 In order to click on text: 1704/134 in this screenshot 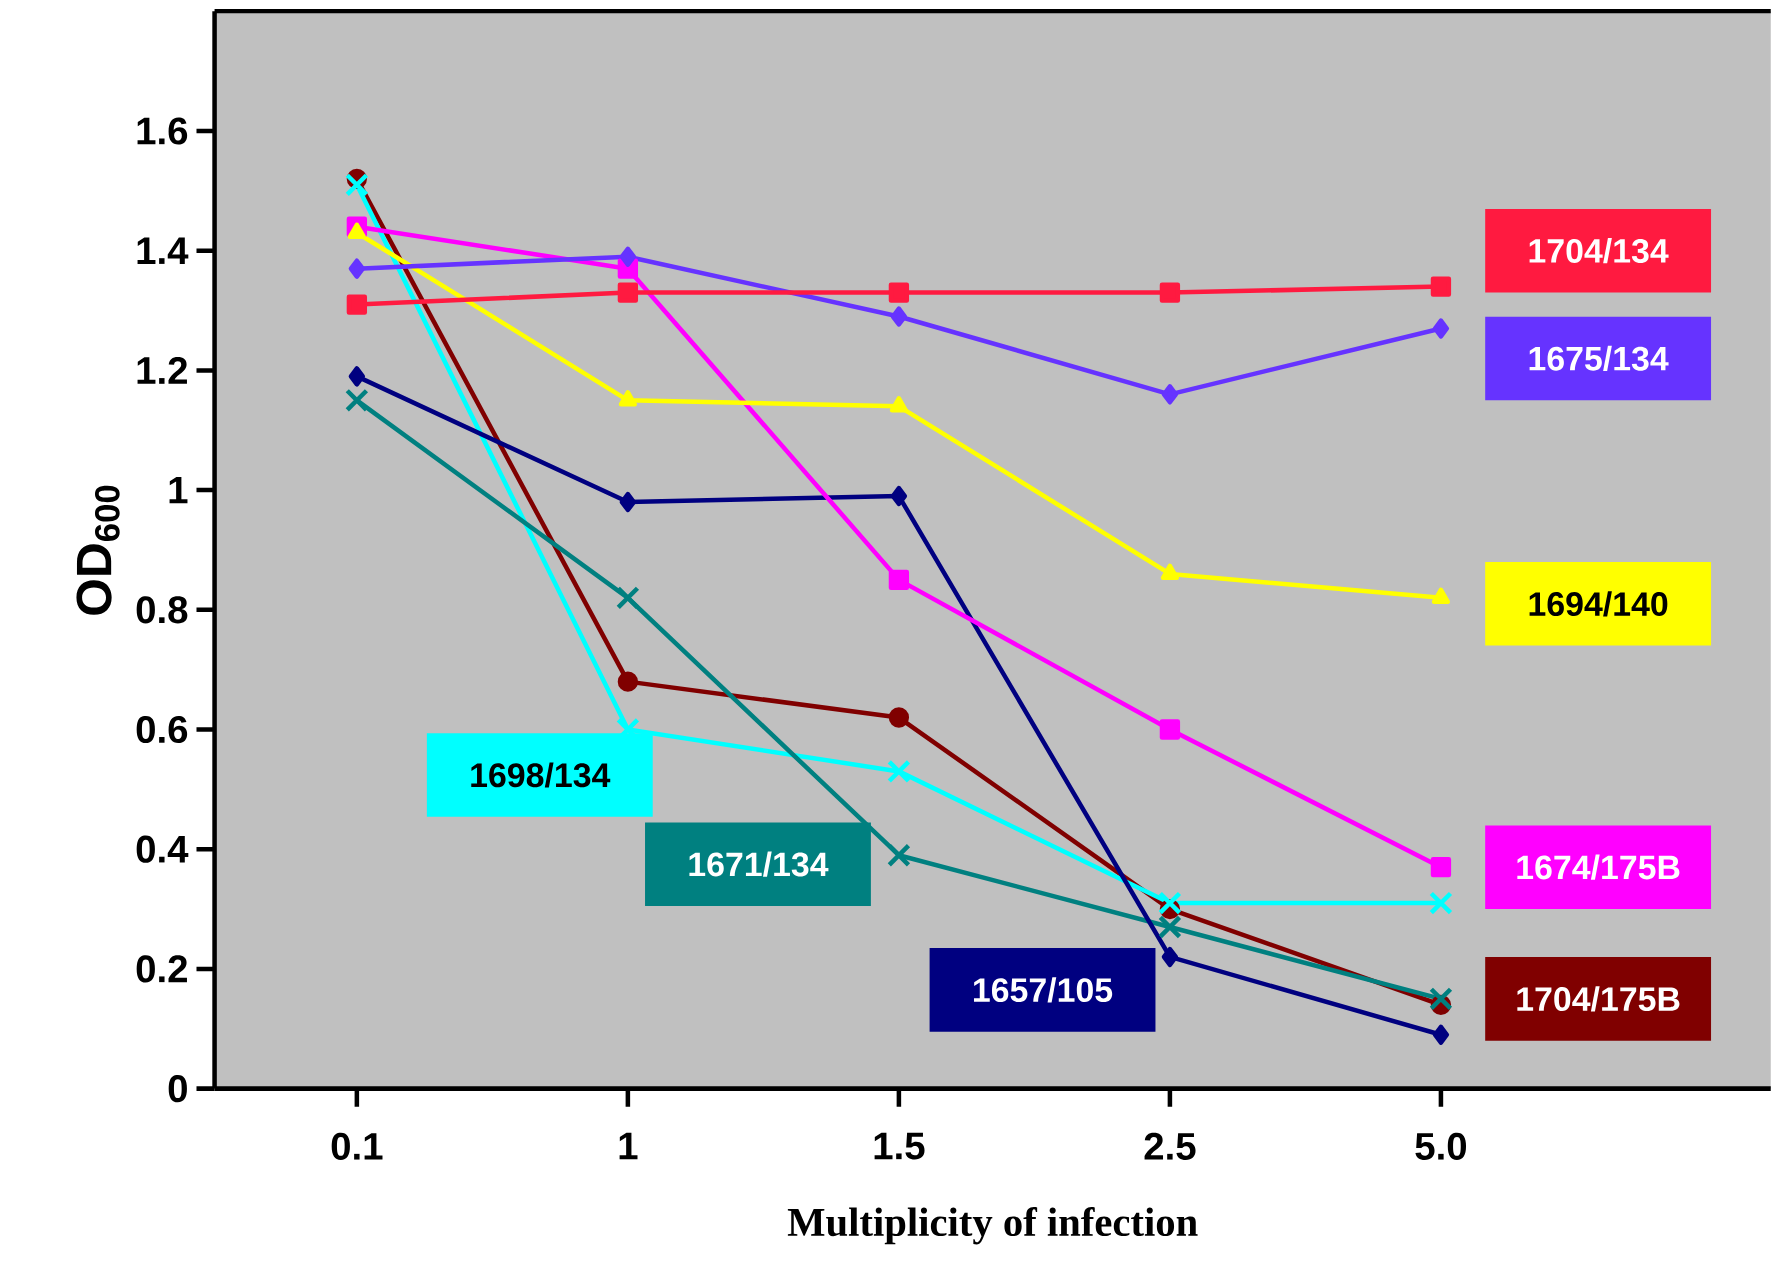, I will do `click(1599, 250)`.